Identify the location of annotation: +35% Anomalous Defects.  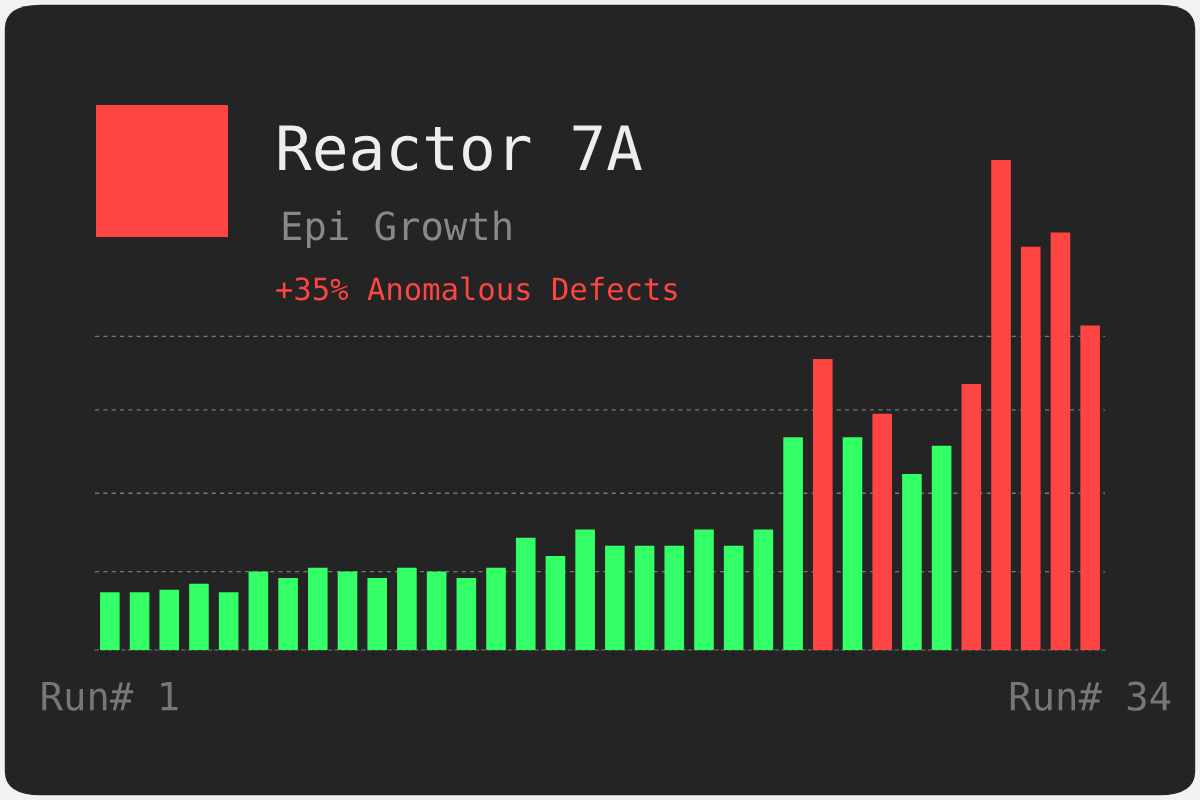
(476, 288).